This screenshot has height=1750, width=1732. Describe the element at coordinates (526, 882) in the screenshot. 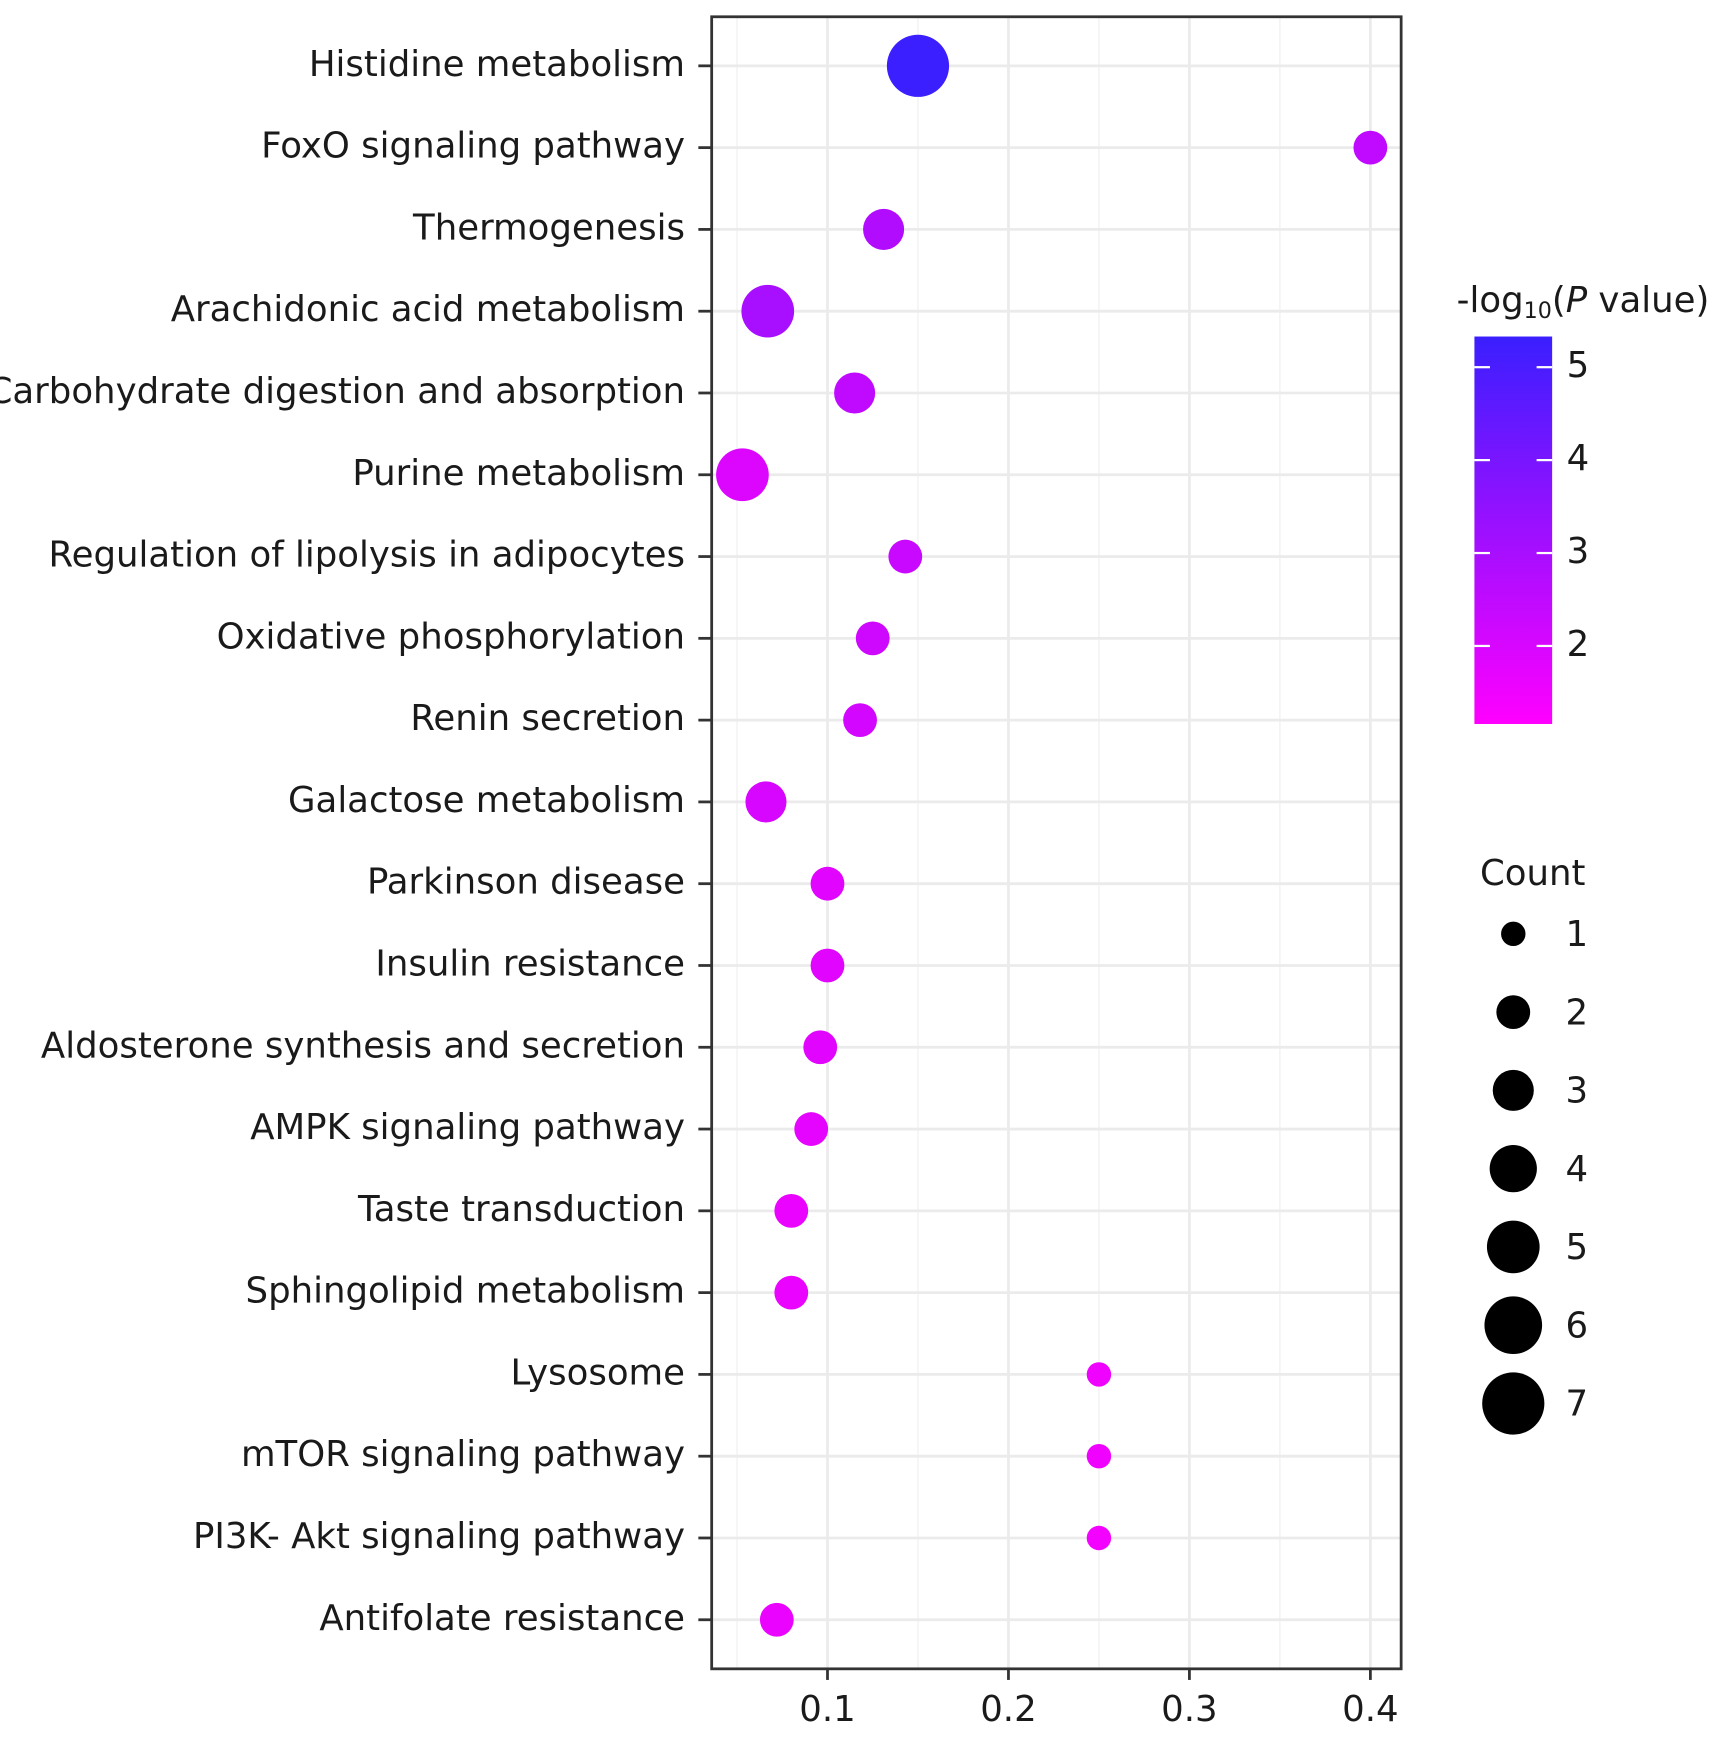

I see `y-tick-label: Parkinson disease` at that location.